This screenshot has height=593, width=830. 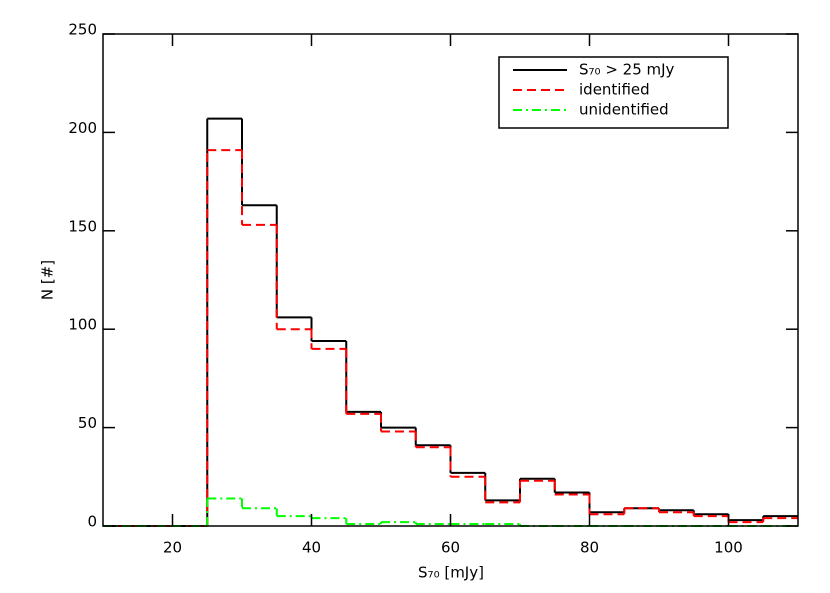 What do you see at coordinates (92, 522) in the screenshot?
I see `y-tick-label: 0` at bounding box center [92, 522].